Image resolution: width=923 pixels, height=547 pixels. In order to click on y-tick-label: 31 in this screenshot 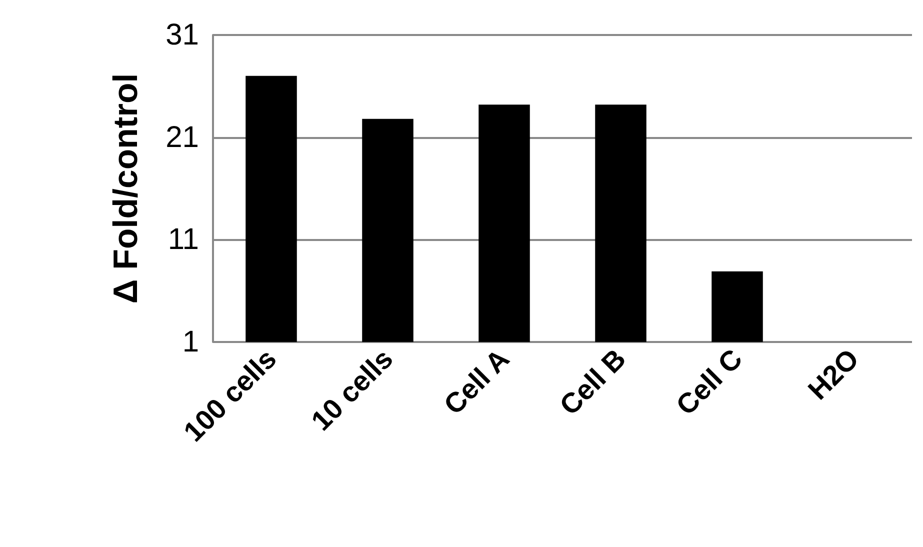, I will do `click(182, 35)`.